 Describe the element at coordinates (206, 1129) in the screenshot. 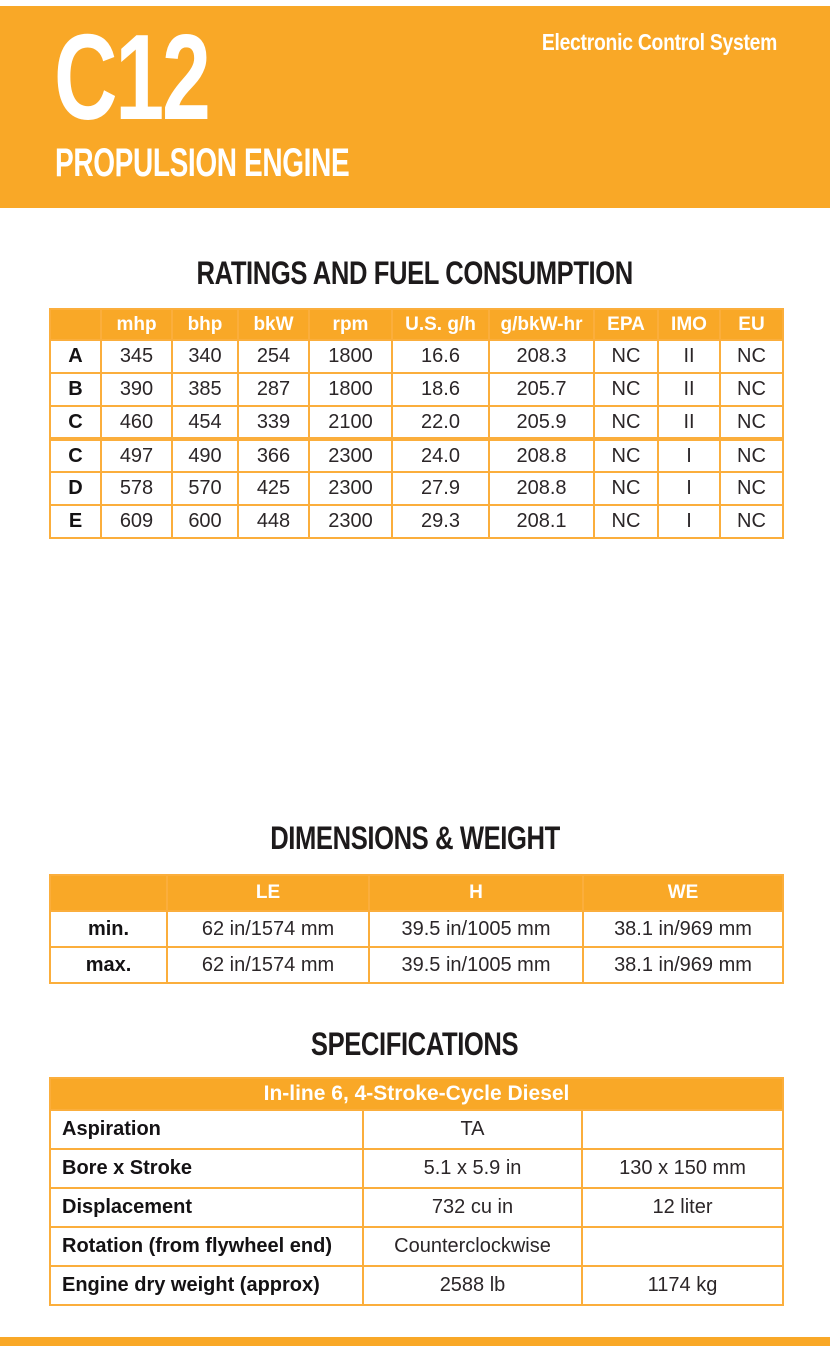

I see `specifications-row-label: Aspiration` at that location.